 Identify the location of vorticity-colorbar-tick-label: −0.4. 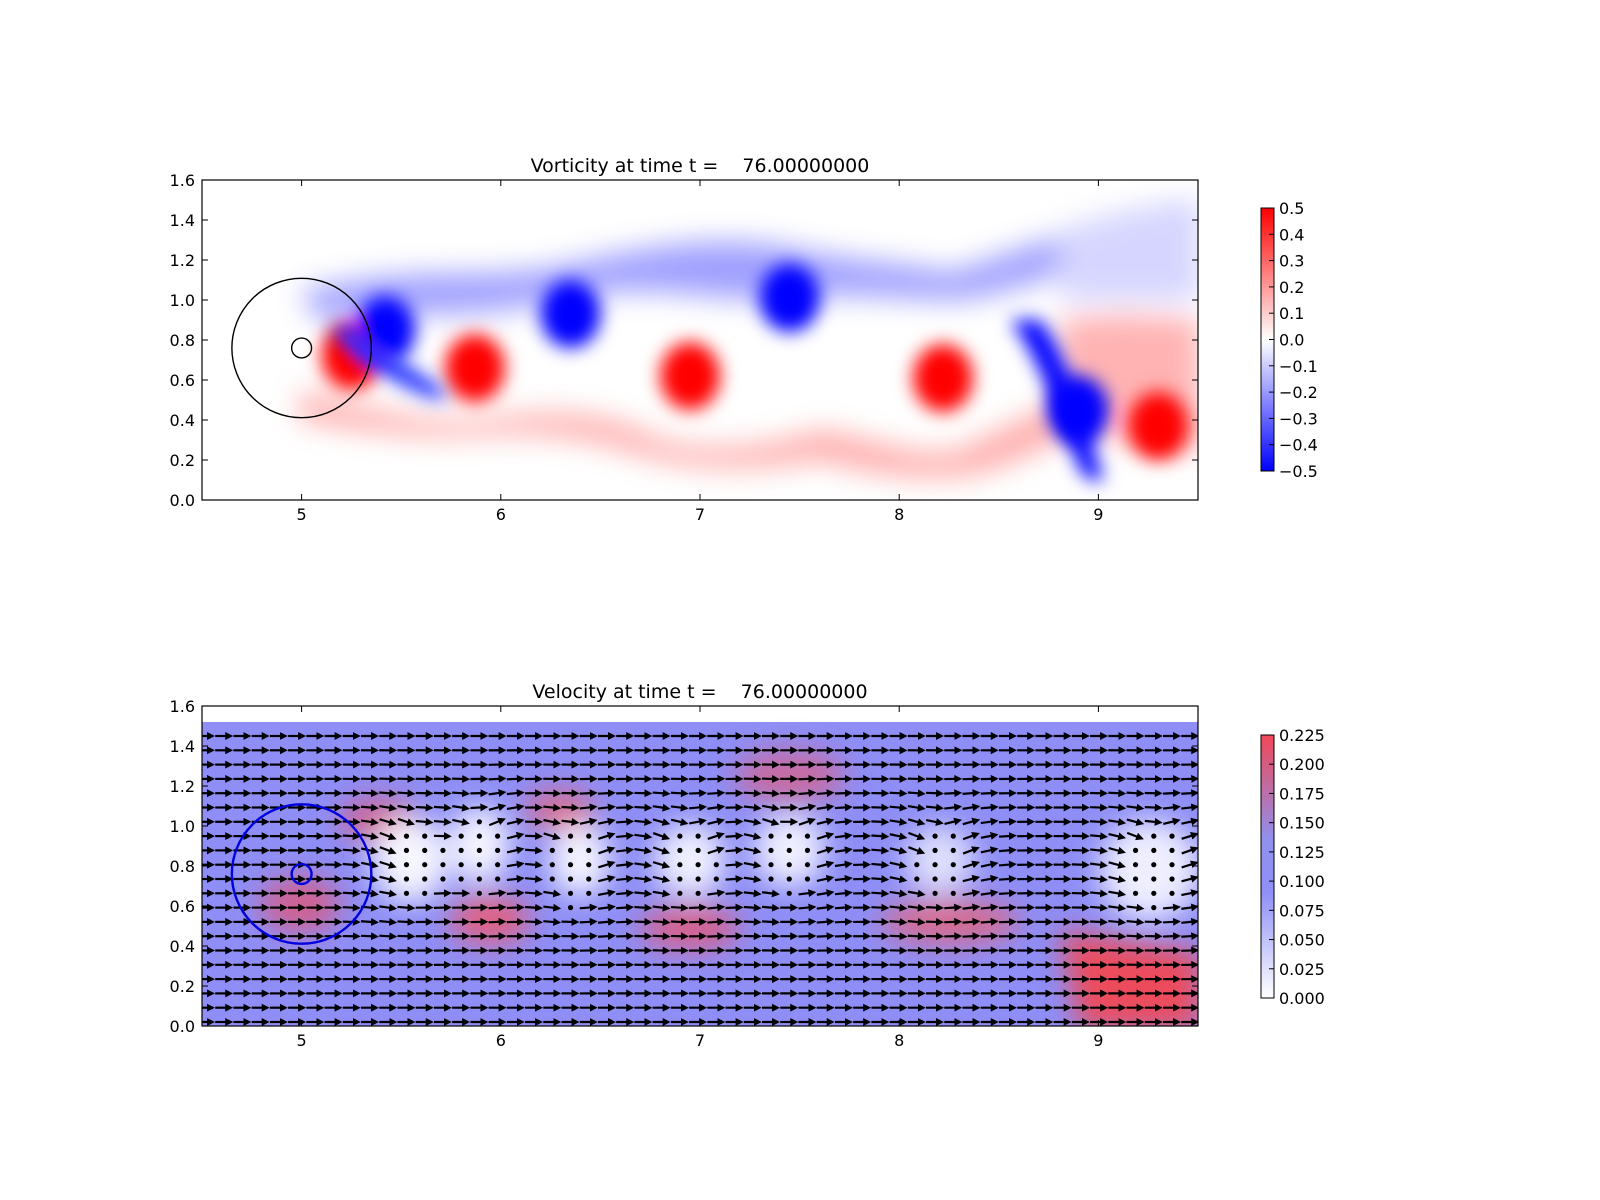
(1298, 445).